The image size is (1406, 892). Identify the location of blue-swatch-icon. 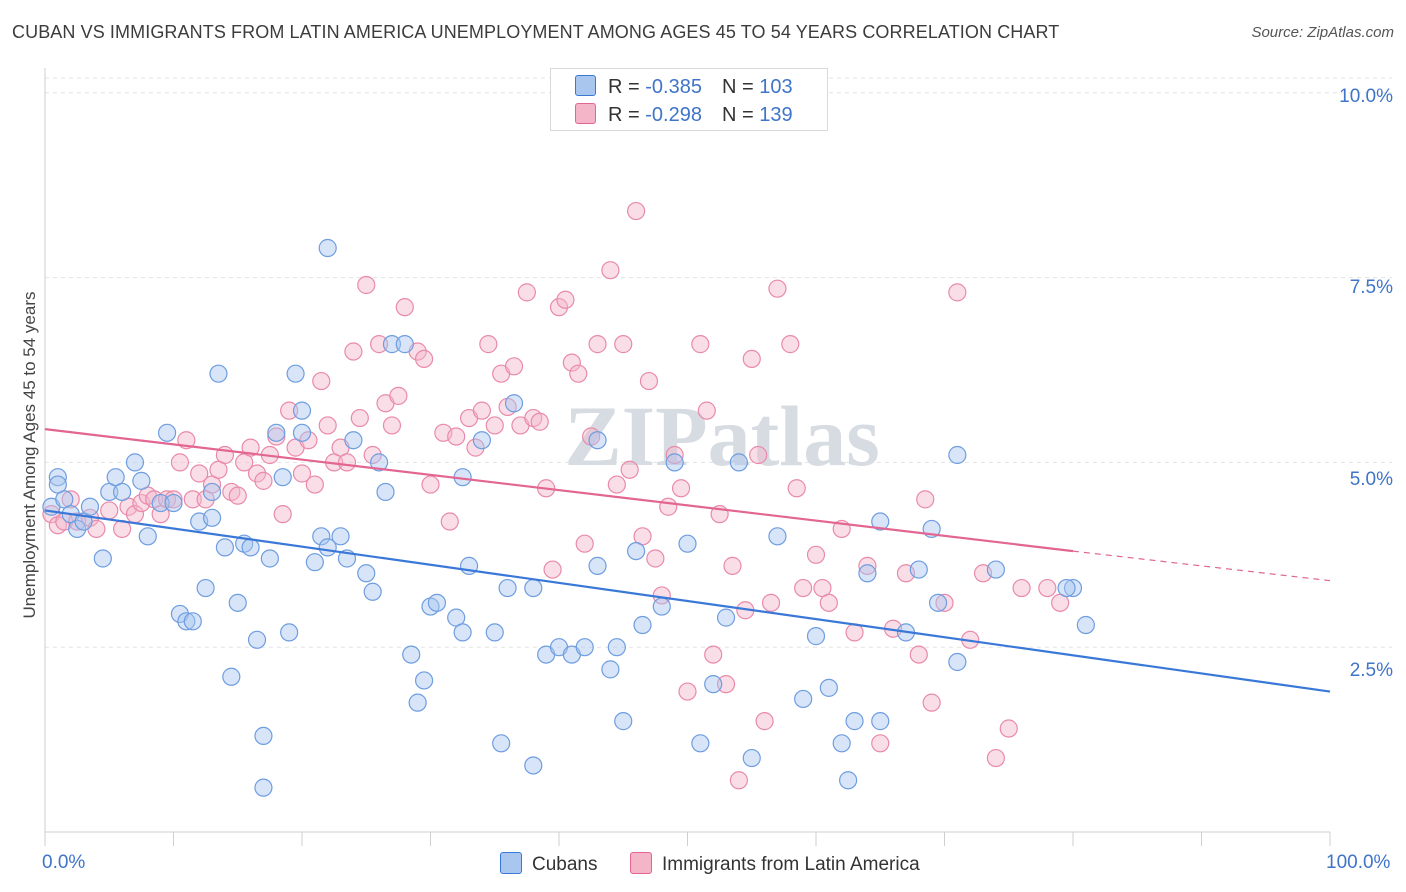
(511, 863).